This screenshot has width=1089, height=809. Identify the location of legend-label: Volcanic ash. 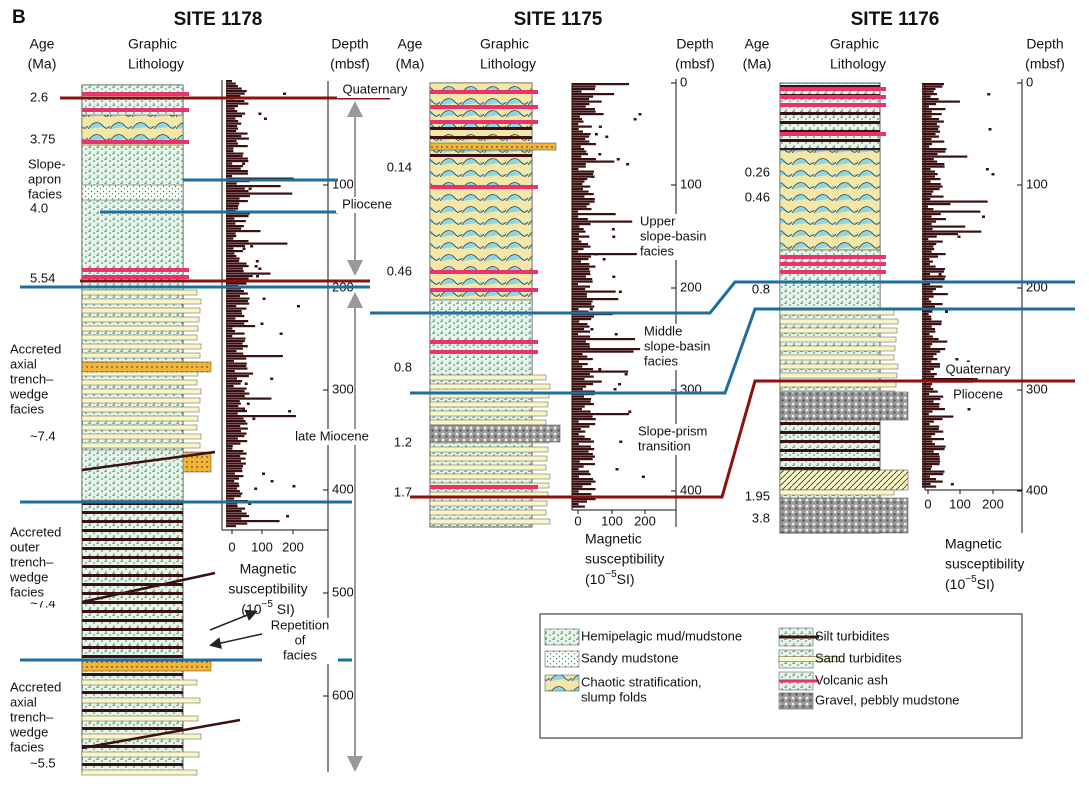
(851, 679).